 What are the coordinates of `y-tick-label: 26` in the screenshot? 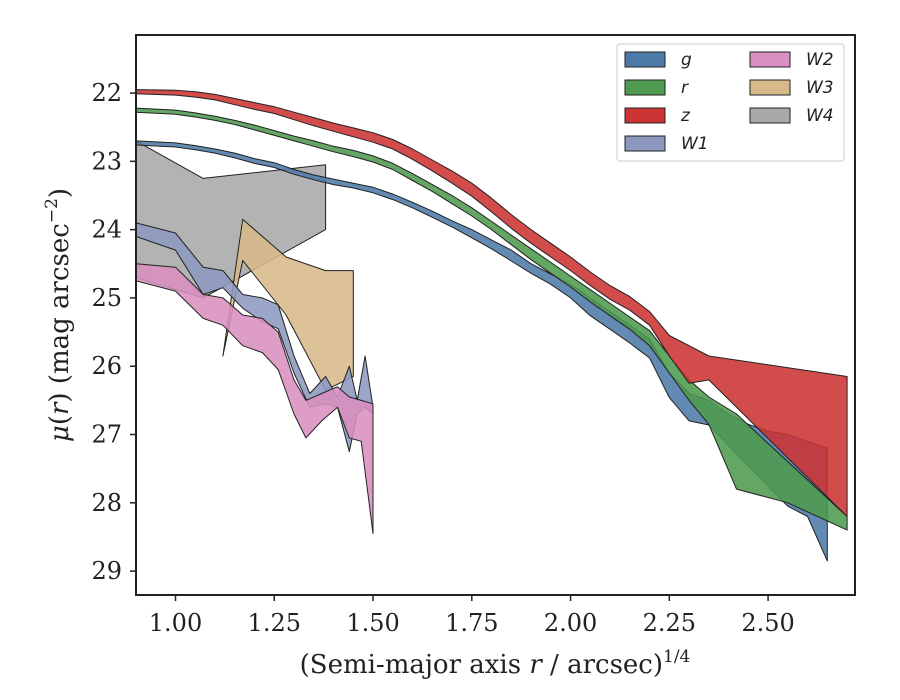 It's located at (106, 366).